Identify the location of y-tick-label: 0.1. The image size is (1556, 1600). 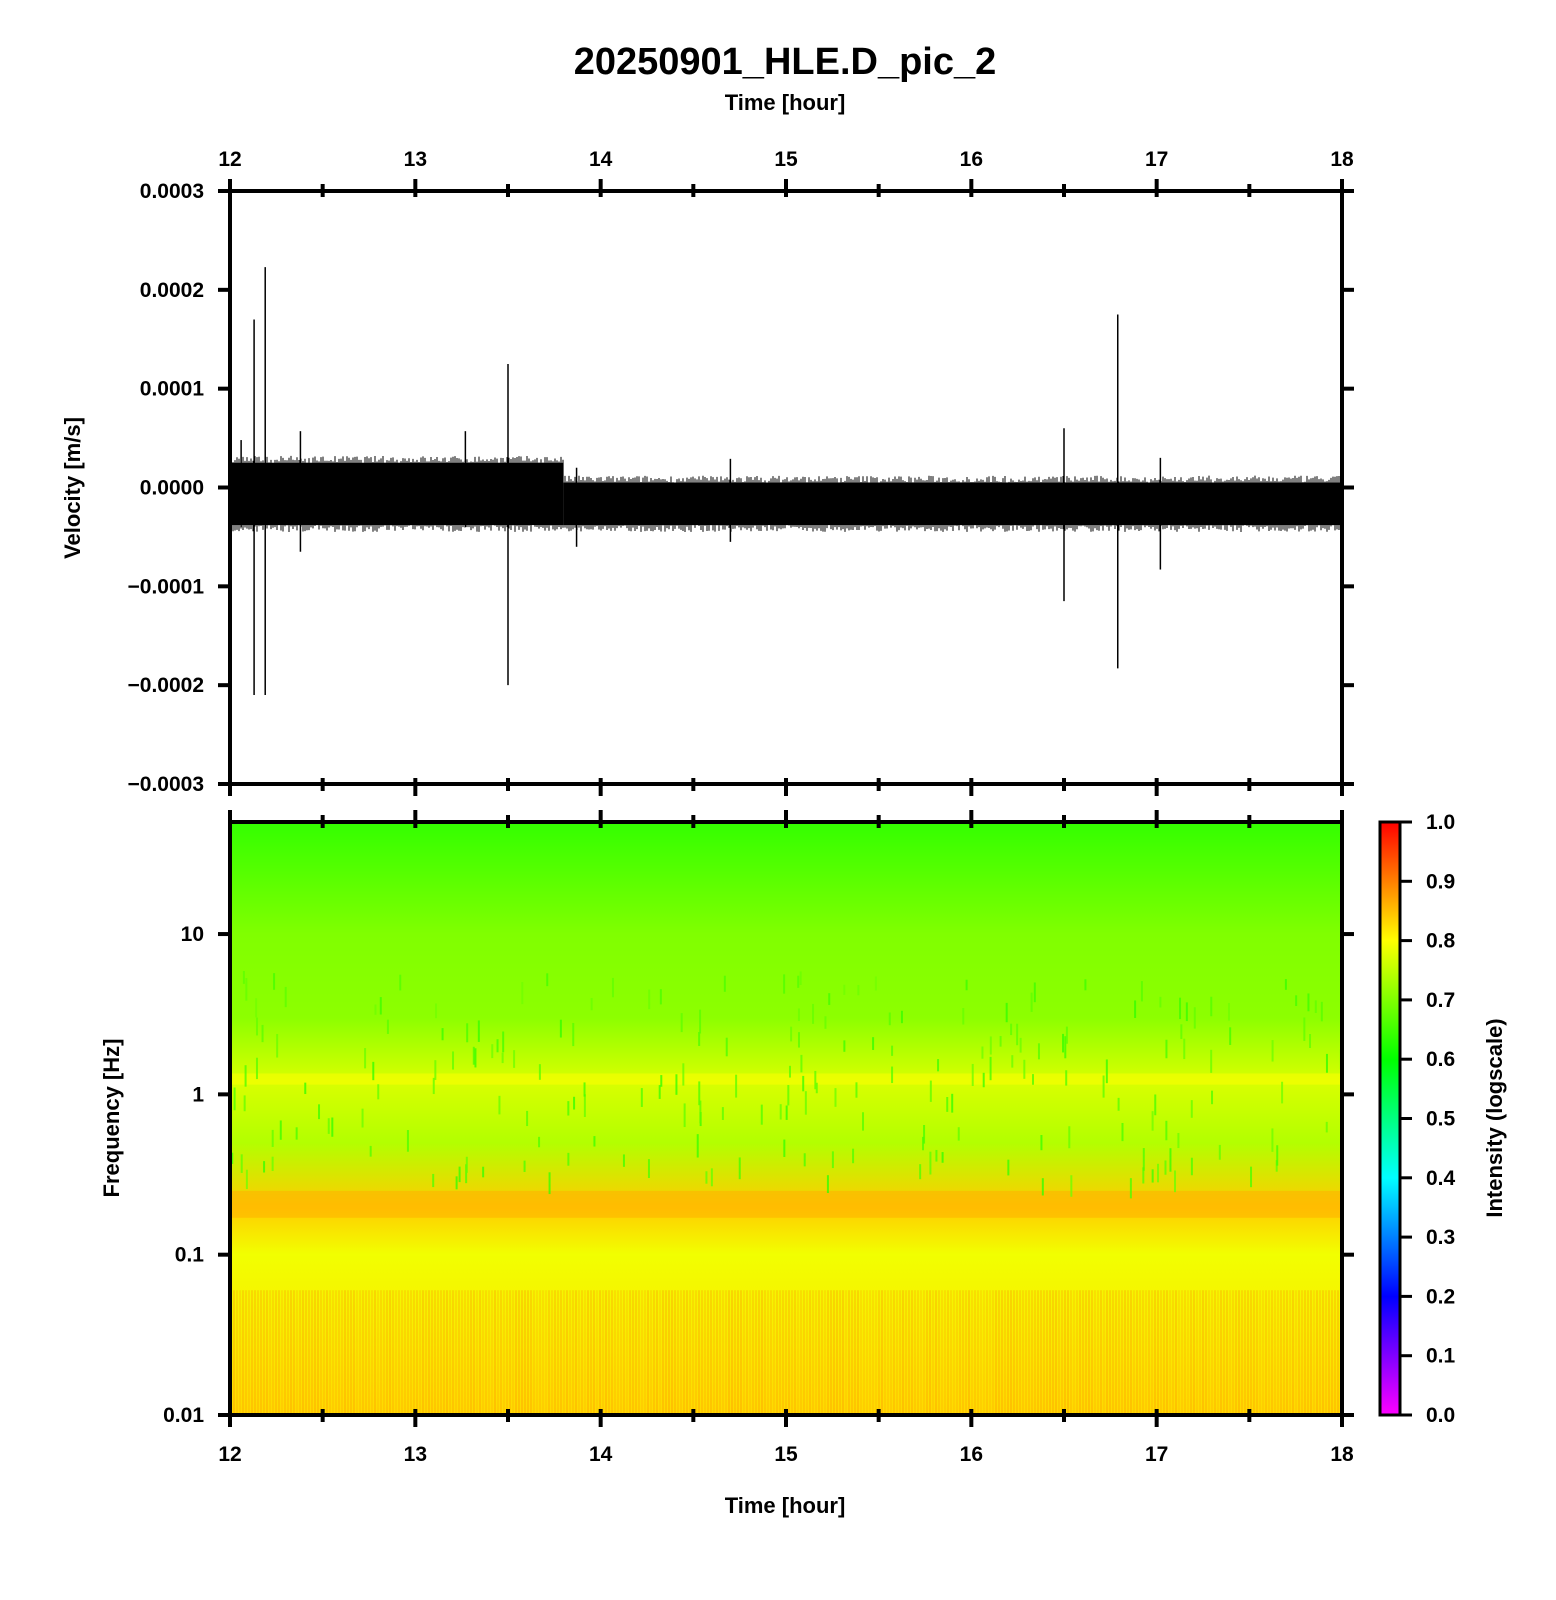
(190, 1255).